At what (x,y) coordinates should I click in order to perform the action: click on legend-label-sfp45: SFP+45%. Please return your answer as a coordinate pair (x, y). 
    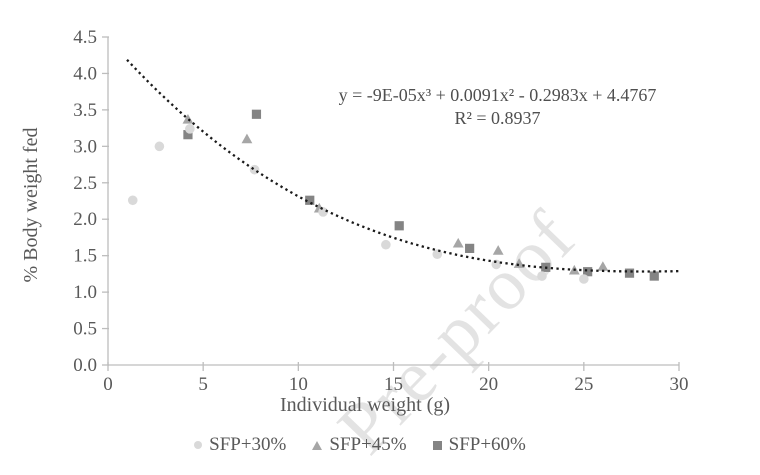
    Looking at the image, I should click on (368, 444).